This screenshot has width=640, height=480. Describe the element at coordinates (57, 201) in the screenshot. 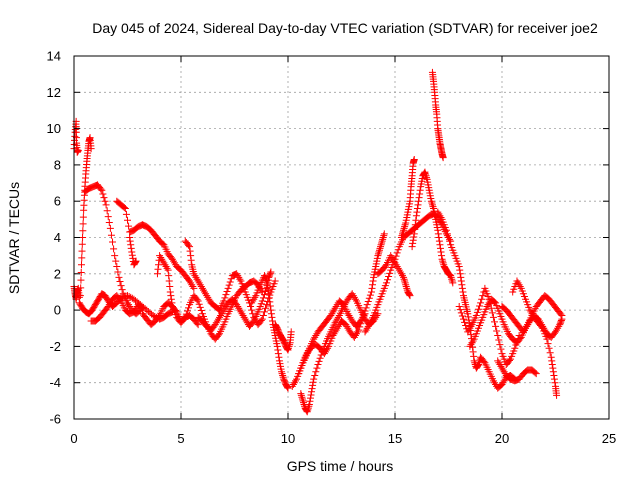

I see `y-tick-label: 6` at that location.